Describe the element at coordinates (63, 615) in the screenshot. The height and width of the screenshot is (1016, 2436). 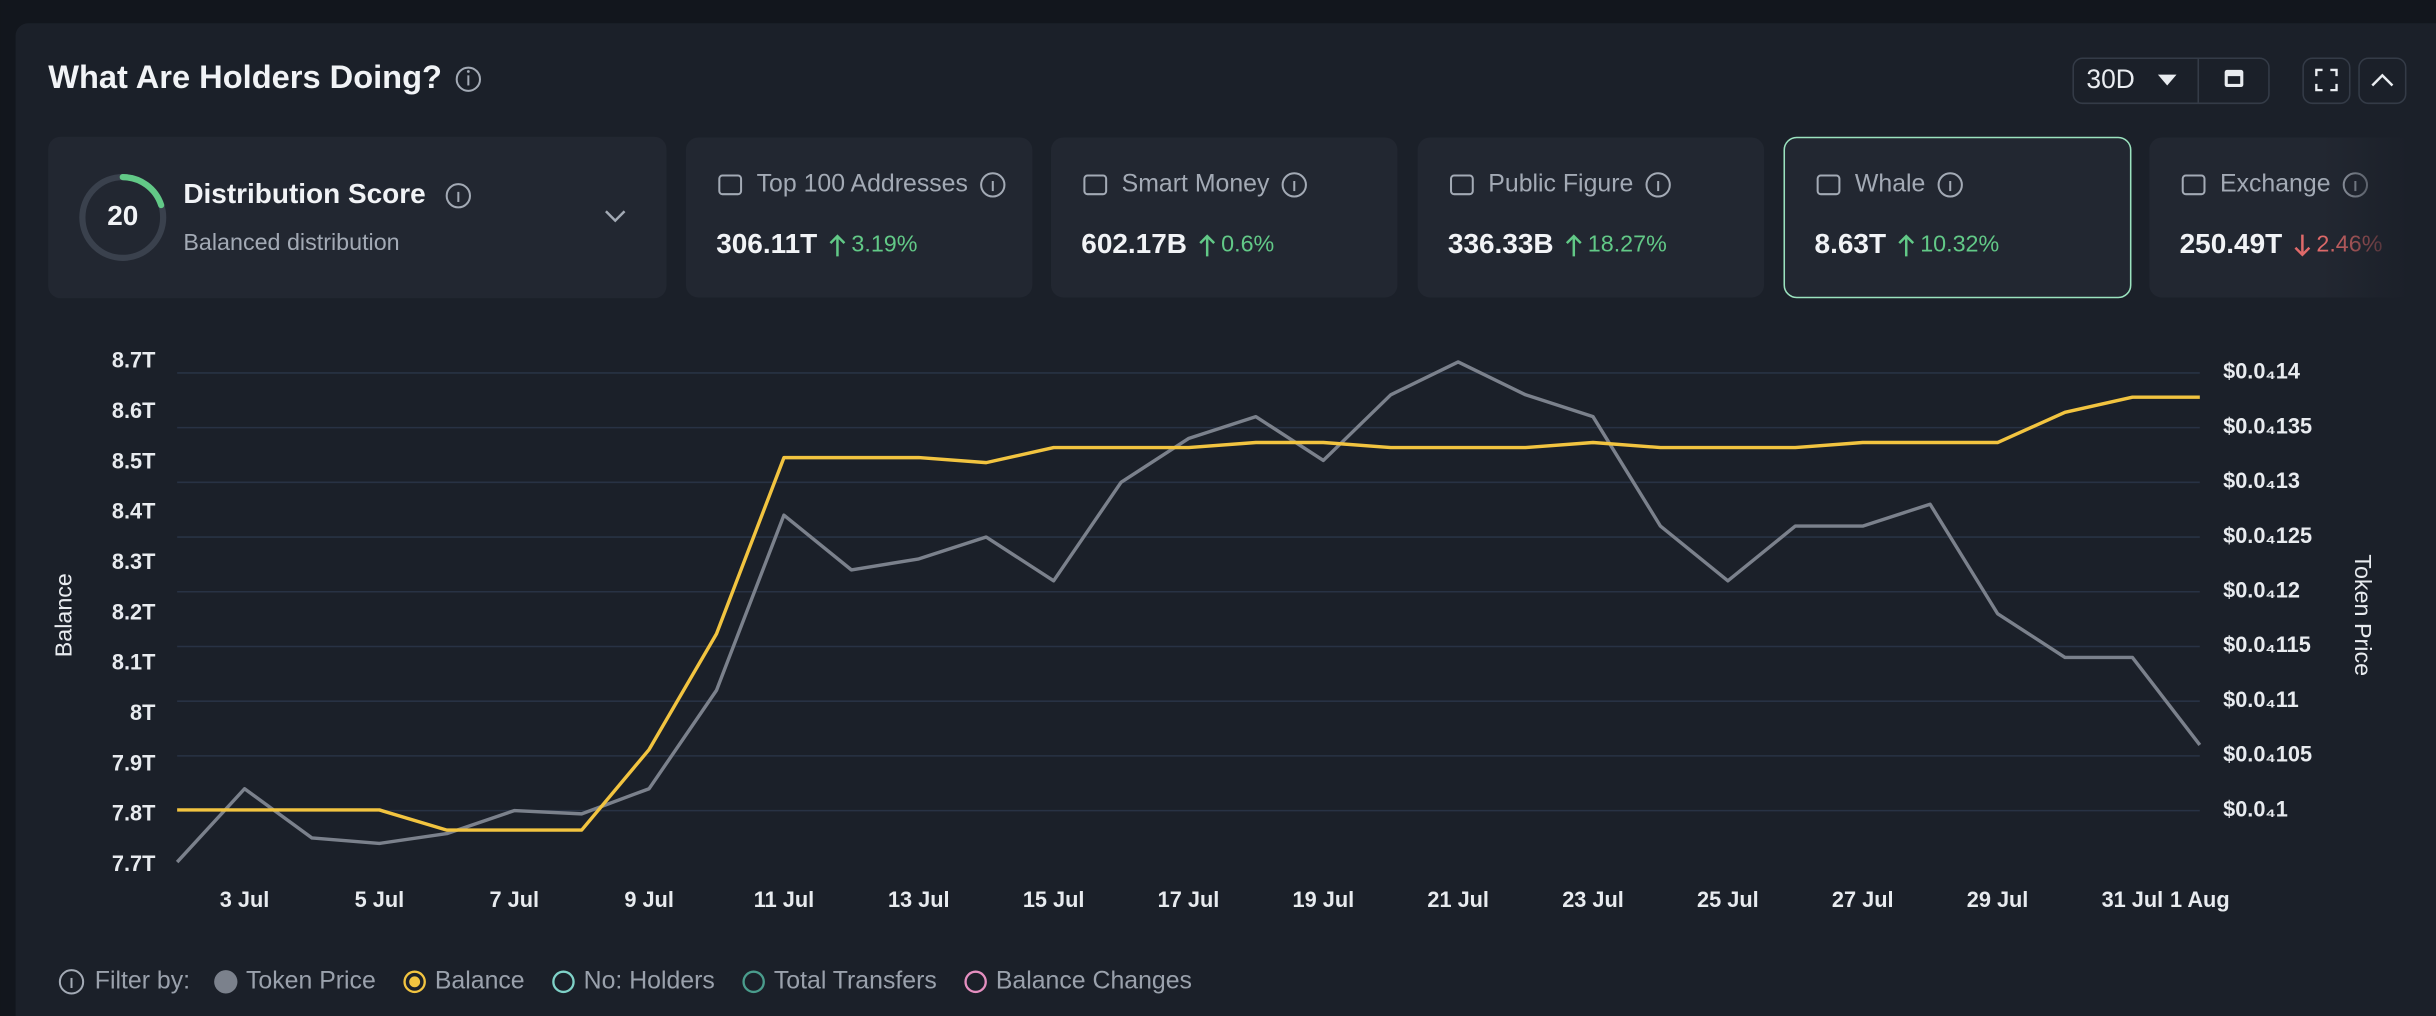
I see `y-axis-title: Balance` at that location.